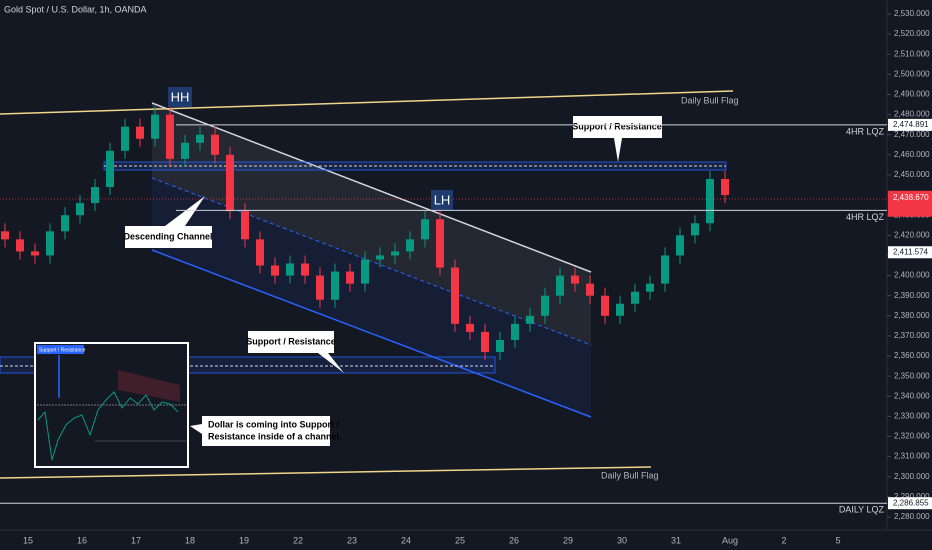 This screenshot has width=932, height=550. I want to click on hh-box, so click(180, 97).